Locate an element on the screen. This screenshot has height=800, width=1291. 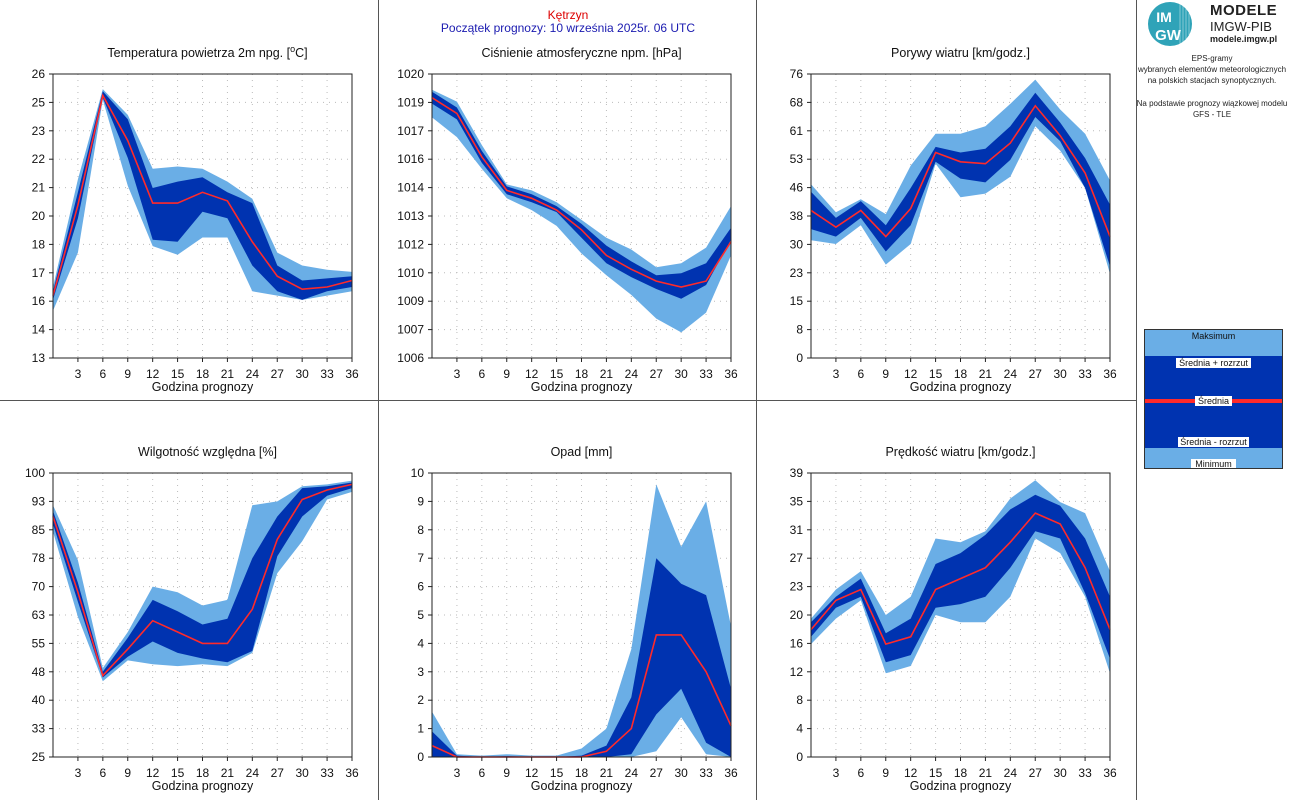
brand-url: modele.imgw.pl is located at coordinates (1244, 39).